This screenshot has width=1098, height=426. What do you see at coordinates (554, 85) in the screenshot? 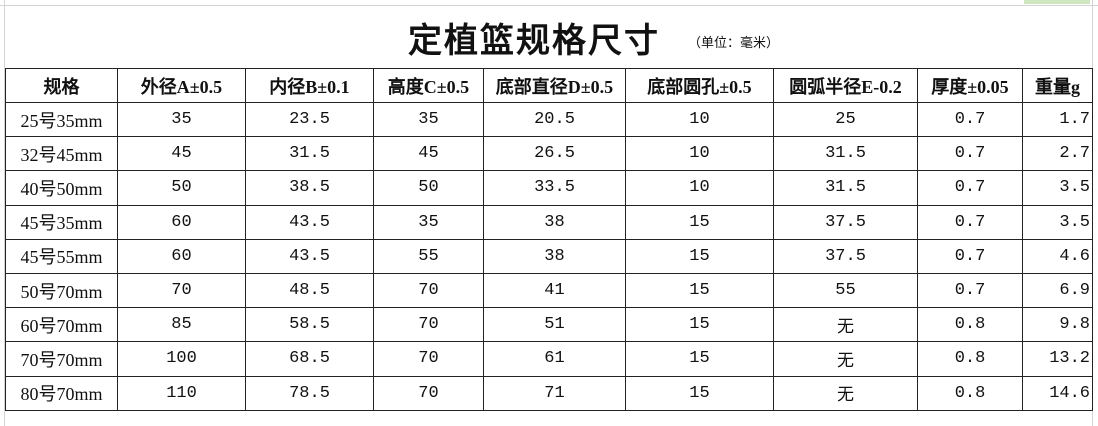
I see `column-header: 底部直径D±0.5` at bounding box center [554, 85].